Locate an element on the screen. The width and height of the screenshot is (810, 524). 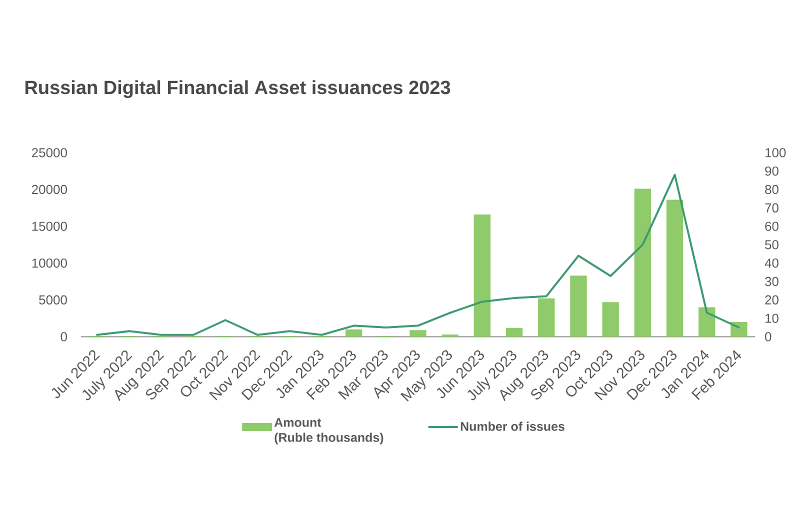
y-tick-label: 5000 is located at coordinates (53, 299).